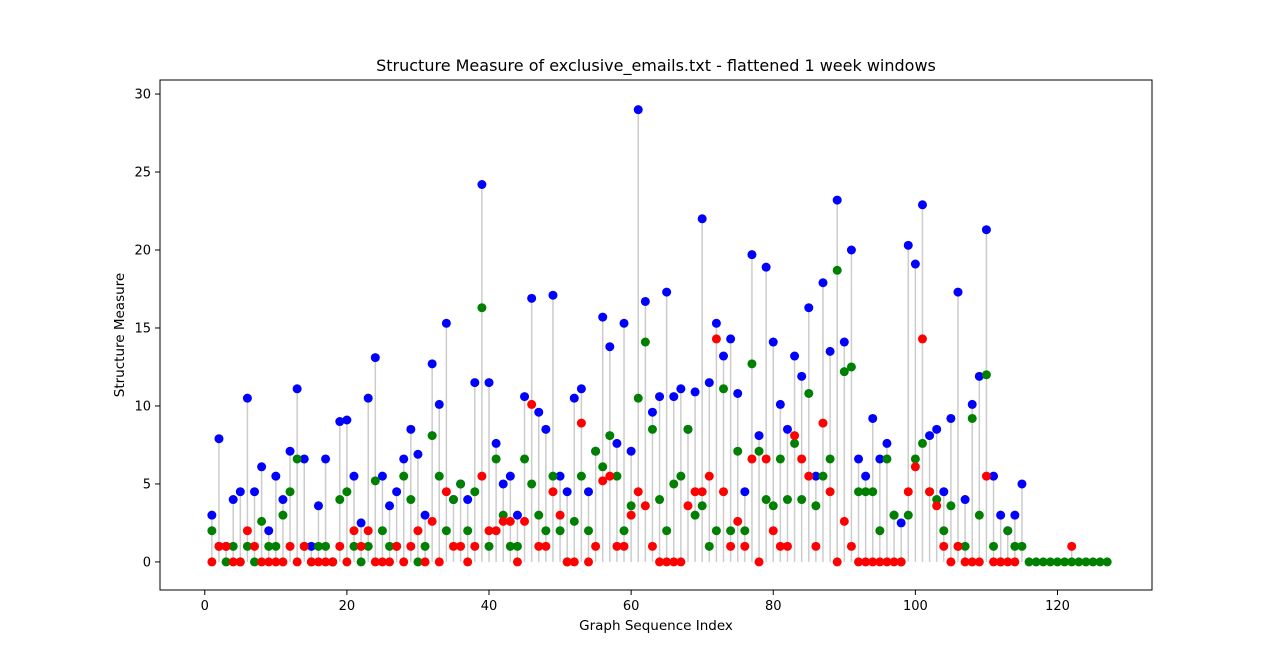 This screenshot has height=663, width=1280. What do you see at coordinates (631, 606) in the screenshot?
I see `x-tick-label: 60` at bounding box center [631, 606].